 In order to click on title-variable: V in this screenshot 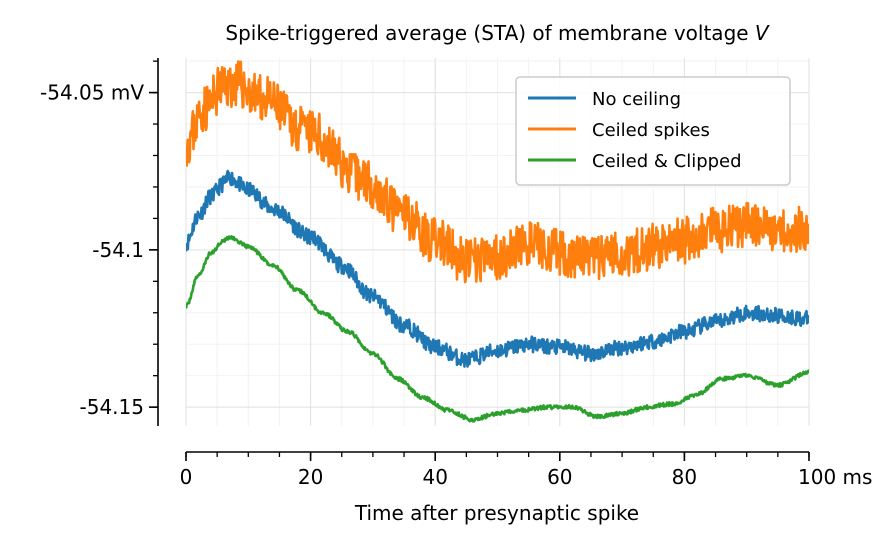, I will do `click(762, 33)`.